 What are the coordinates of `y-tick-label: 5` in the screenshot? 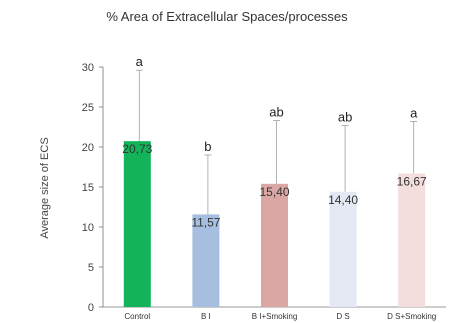 It's located at (91, 268).